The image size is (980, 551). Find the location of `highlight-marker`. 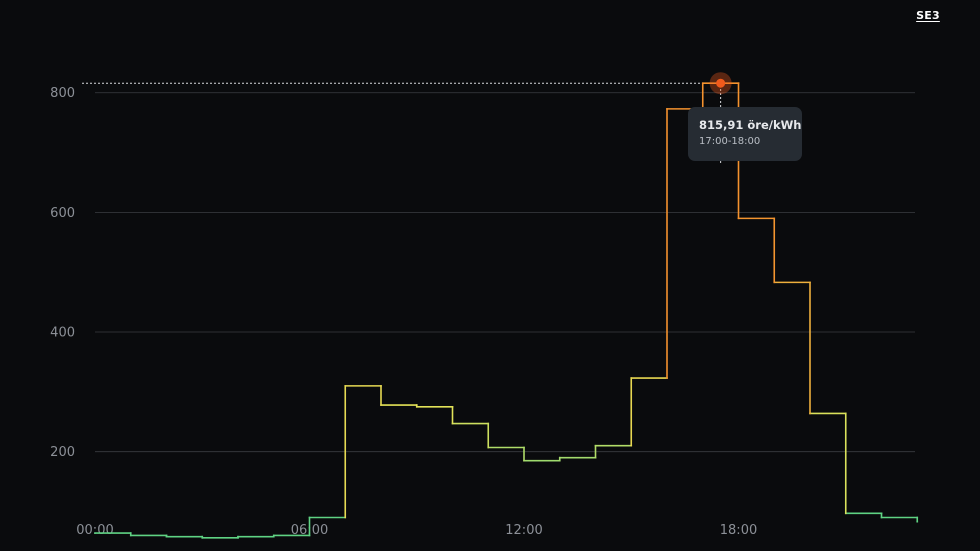

highlight-marker is located at coordinates (720, 83).